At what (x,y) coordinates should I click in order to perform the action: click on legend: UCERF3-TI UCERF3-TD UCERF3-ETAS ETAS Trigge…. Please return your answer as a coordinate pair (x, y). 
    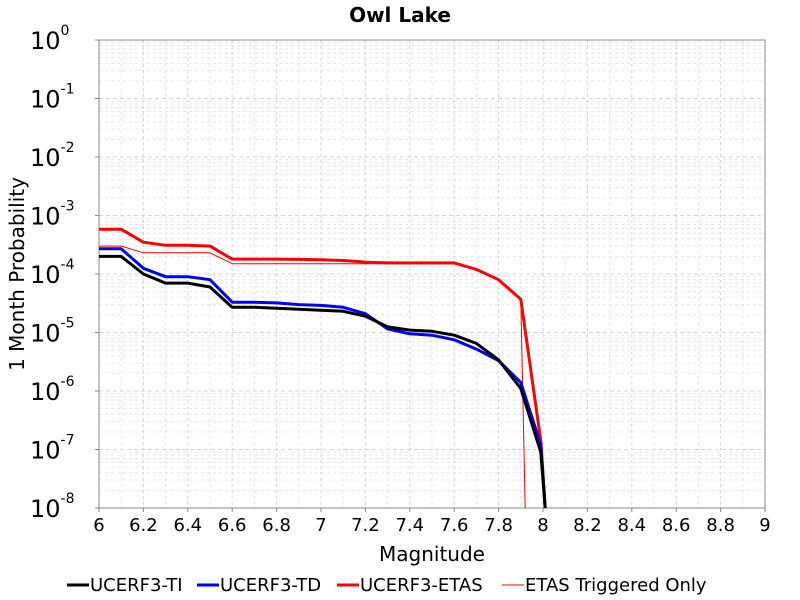
    Looking at the image, I should click on (387, 585).